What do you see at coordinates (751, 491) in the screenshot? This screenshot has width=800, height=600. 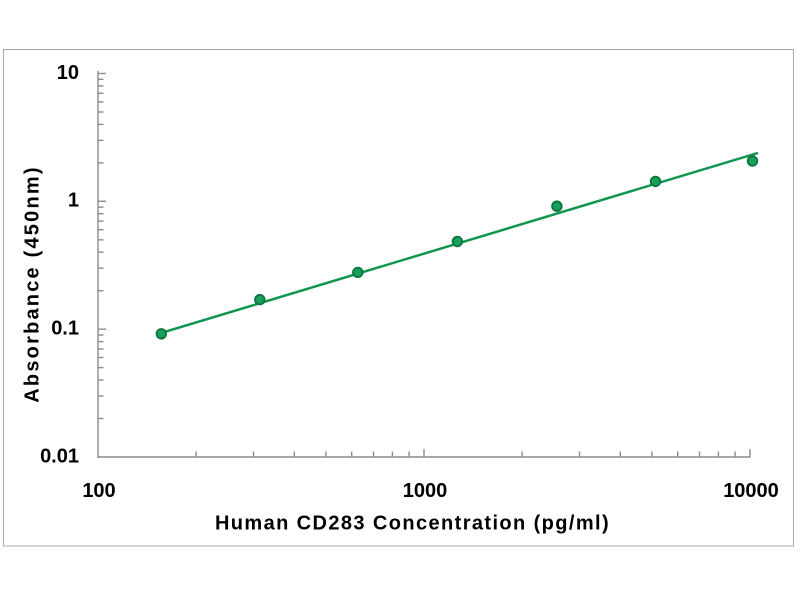 I see `svg-text: 10000` at bounding box center [751, 491].